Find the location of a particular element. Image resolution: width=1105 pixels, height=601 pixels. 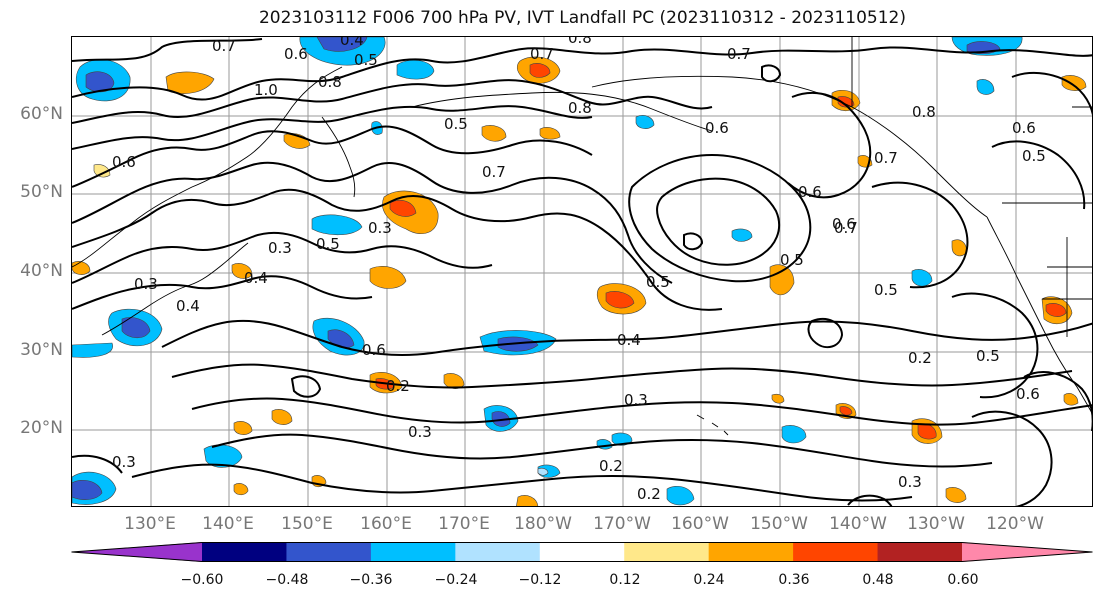

lat-label: 40°N is located at coordinates (41, 271).